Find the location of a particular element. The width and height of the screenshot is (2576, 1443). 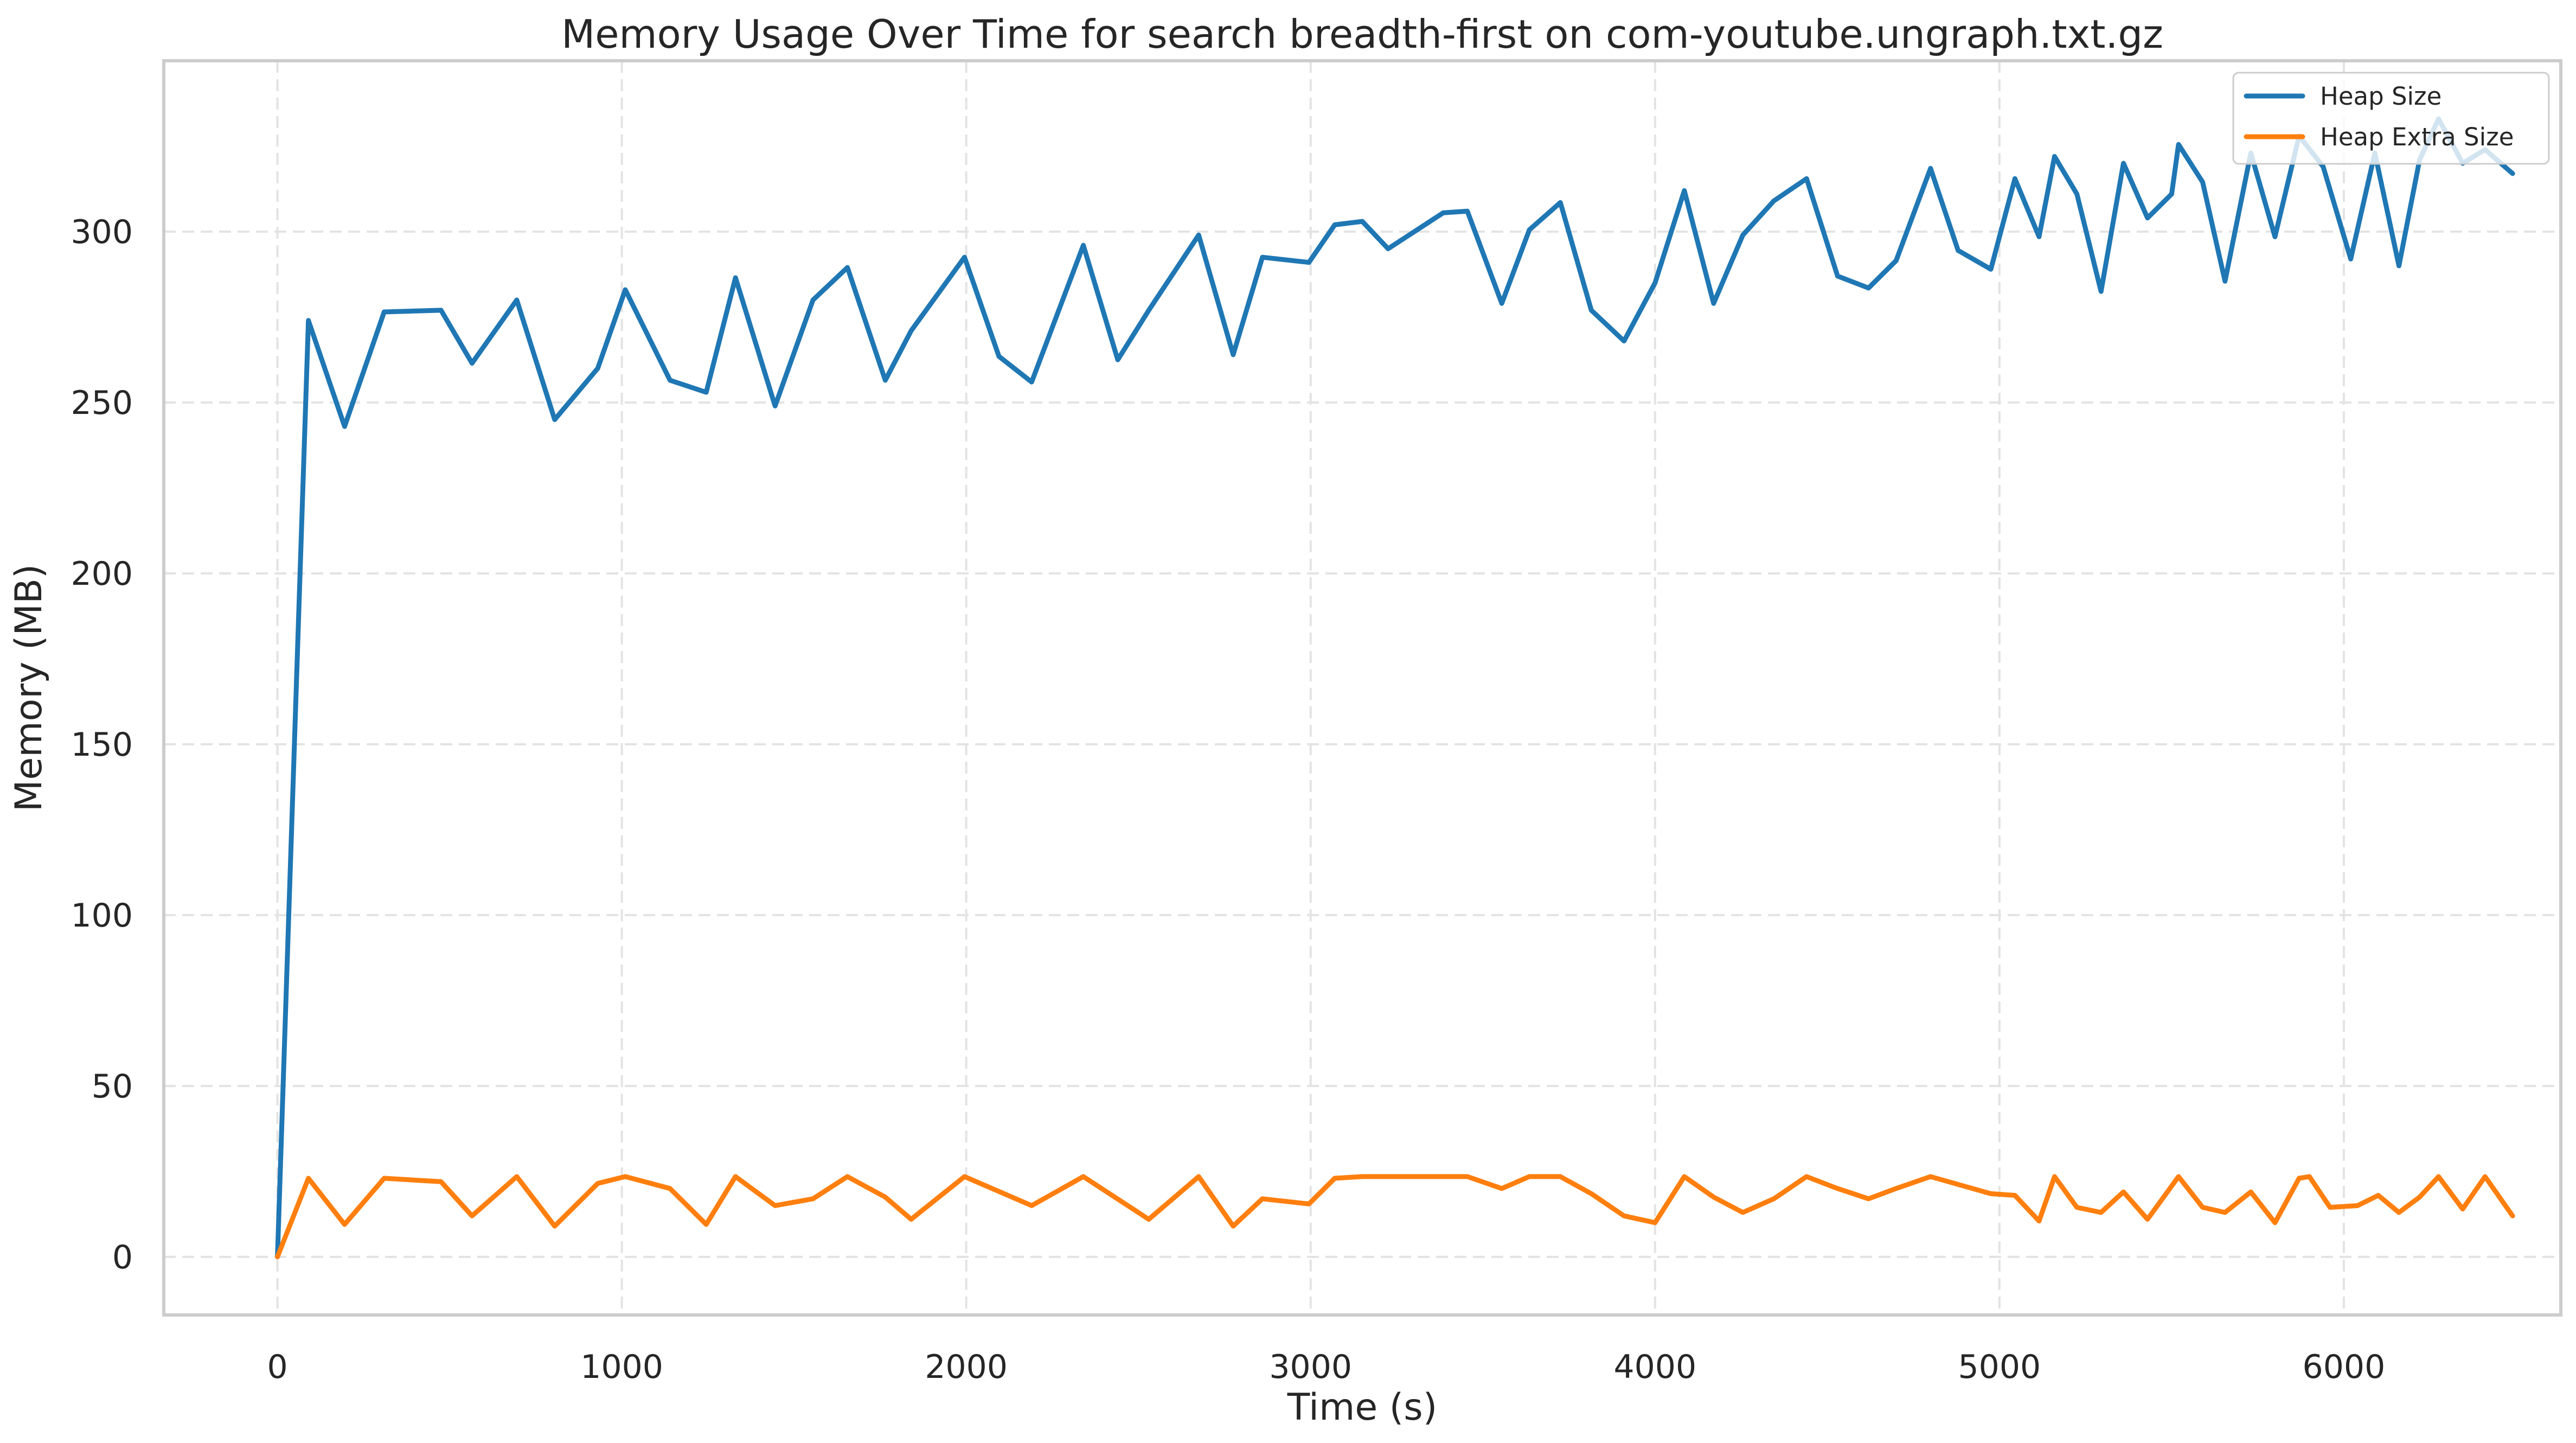

y-tick-label: 200 is located at coordinates (102, 574).